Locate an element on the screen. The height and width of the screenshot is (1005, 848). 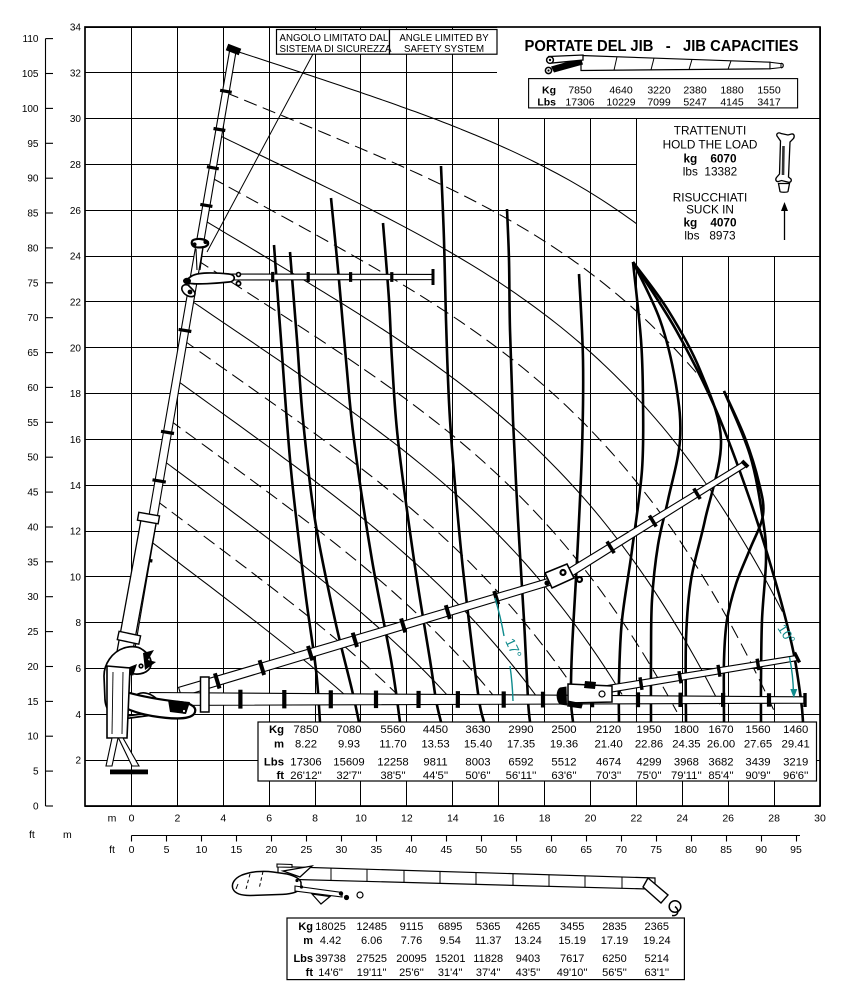
svg-text: 15.19 is located at coordinates (572, 941).